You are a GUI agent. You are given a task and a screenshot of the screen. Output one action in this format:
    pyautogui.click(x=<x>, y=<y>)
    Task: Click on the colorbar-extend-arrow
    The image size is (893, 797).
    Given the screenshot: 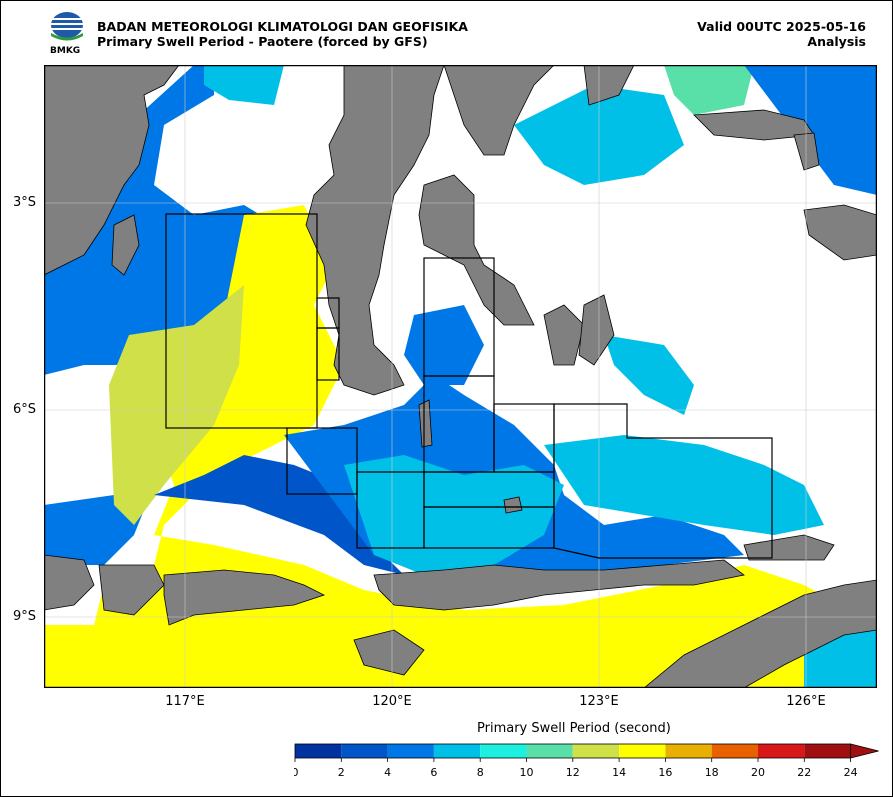 What is the action you would take?
    pyautogui.click(x=864, y=751)
    